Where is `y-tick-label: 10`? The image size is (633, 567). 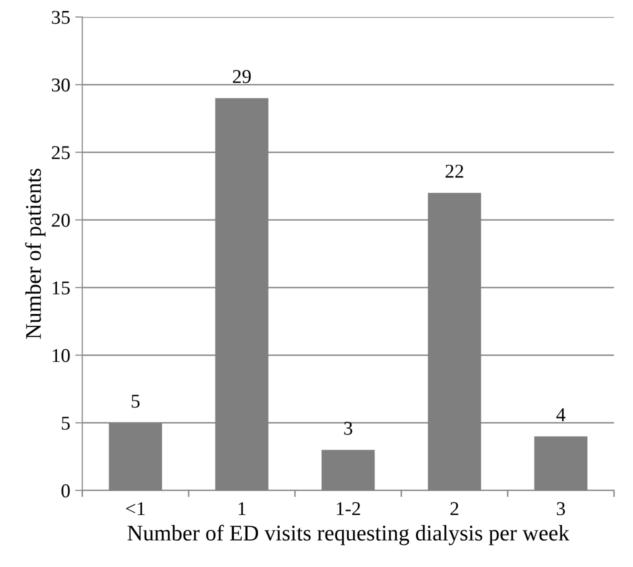 y-tick-label: 10 is located at coordinates (61, 355).